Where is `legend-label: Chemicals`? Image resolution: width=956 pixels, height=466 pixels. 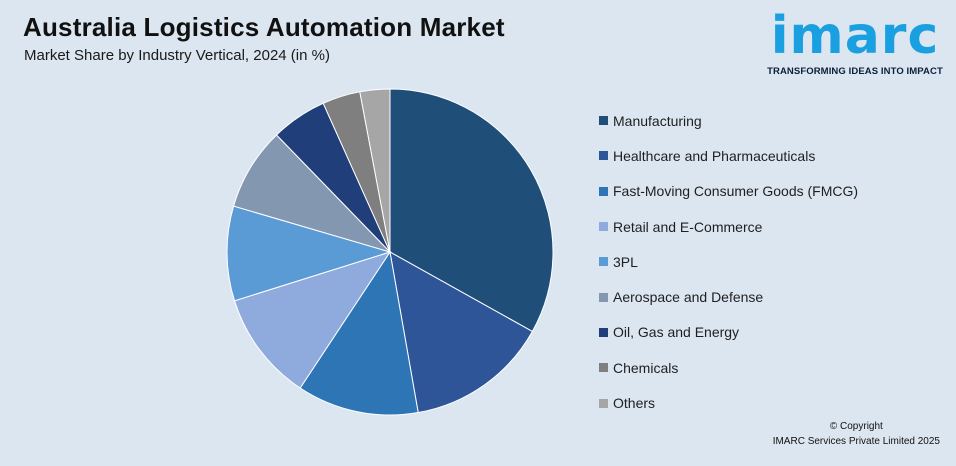 legend-label: Chemicals is located at coordinates (646, 367).